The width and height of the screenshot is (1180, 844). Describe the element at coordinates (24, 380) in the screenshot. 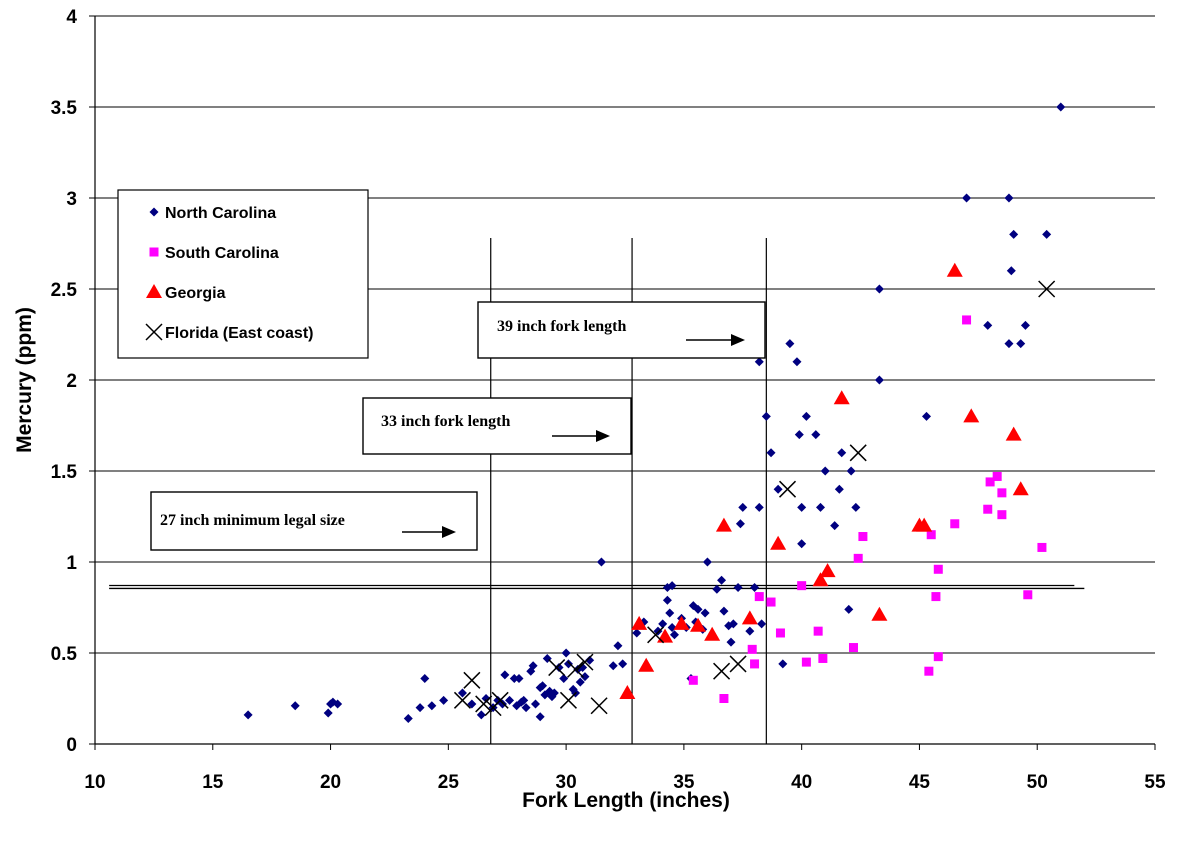

I see `y-axis-title: Mercury (ppm)` at that location.